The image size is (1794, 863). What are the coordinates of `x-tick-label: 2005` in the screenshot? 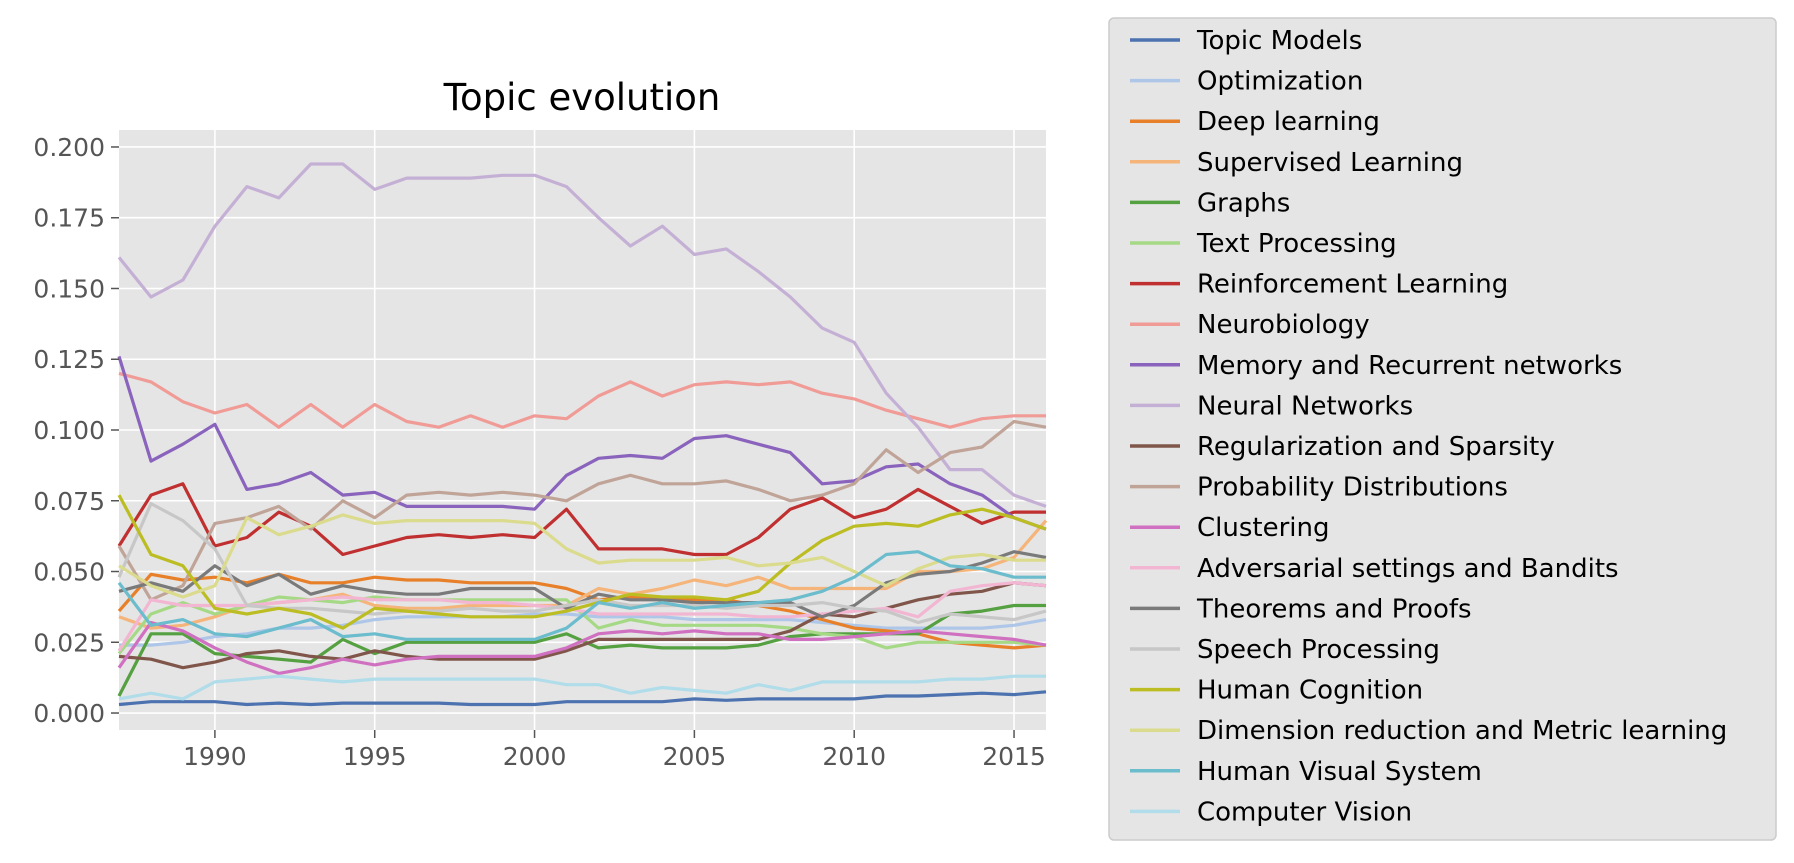 It's located at (695, 756).